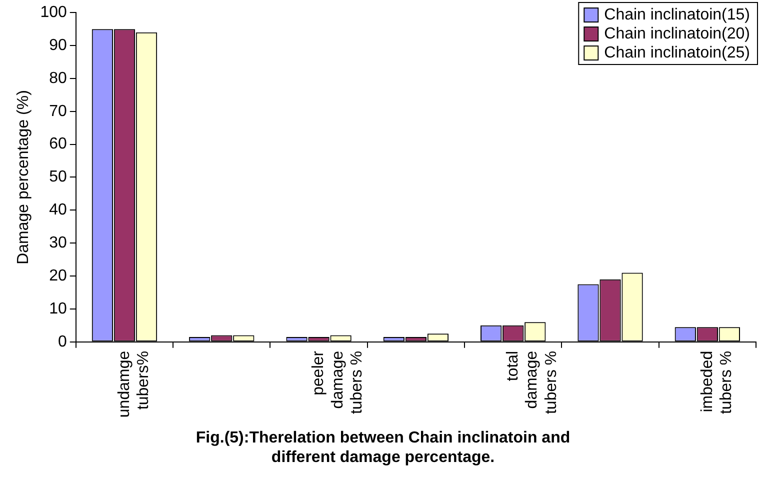 The image size is (760, 477). What do you see at coordinates (58, 210) in the screenshot?
I see `y-tick-label: 40` at bounding box center [58, 210].